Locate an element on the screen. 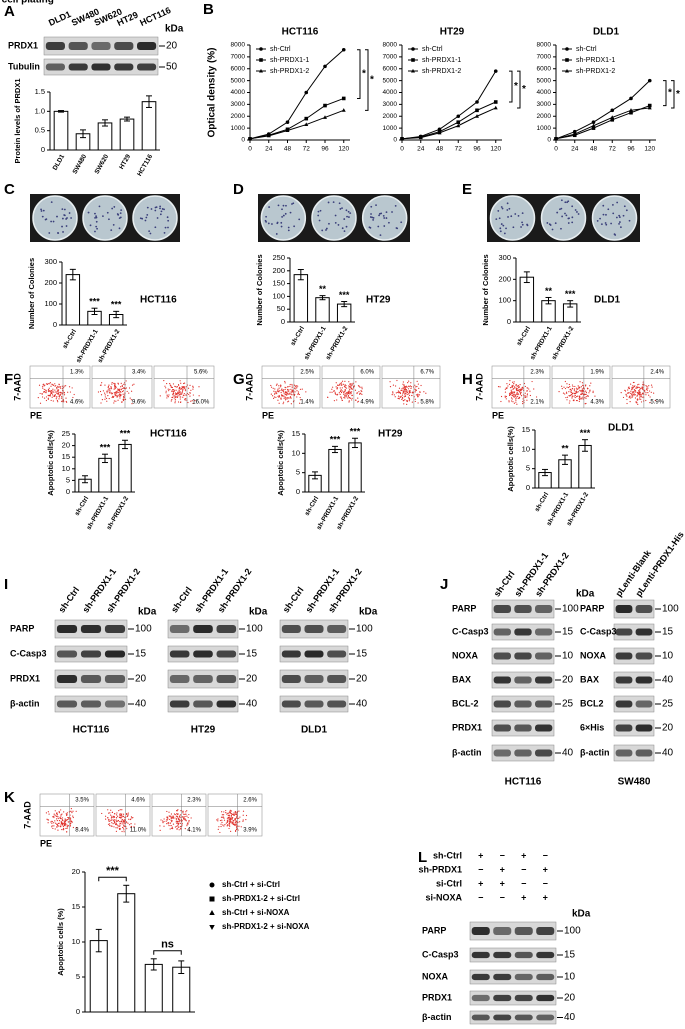  condition-mark: + is located at coordinates (545, 869).